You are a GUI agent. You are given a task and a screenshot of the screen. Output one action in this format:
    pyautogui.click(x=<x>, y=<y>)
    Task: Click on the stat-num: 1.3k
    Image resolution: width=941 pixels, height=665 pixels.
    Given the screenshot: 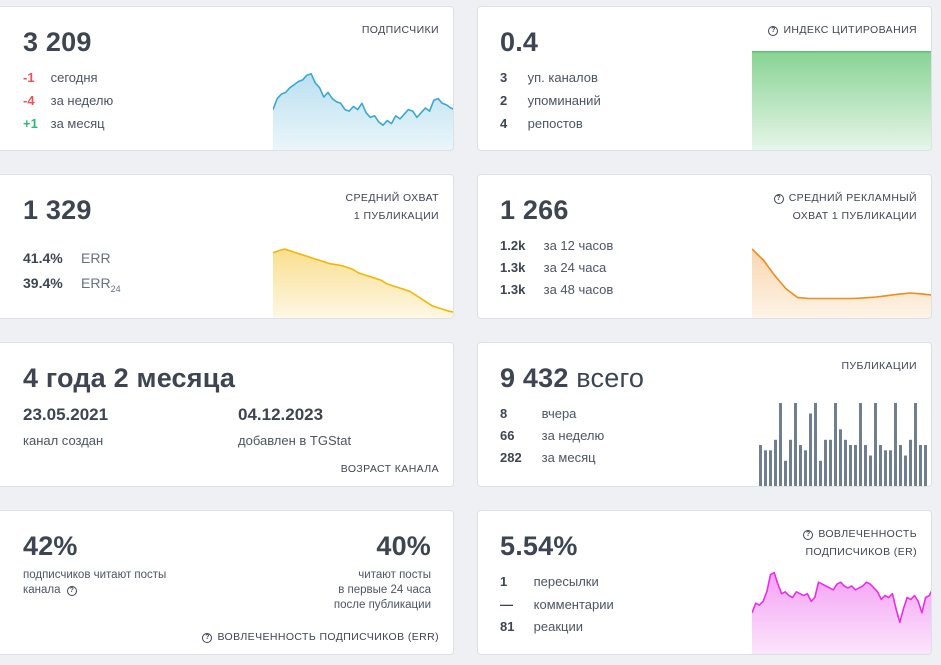 What is the action you would take?
    pyautogui.click(x=513, y=289)
    